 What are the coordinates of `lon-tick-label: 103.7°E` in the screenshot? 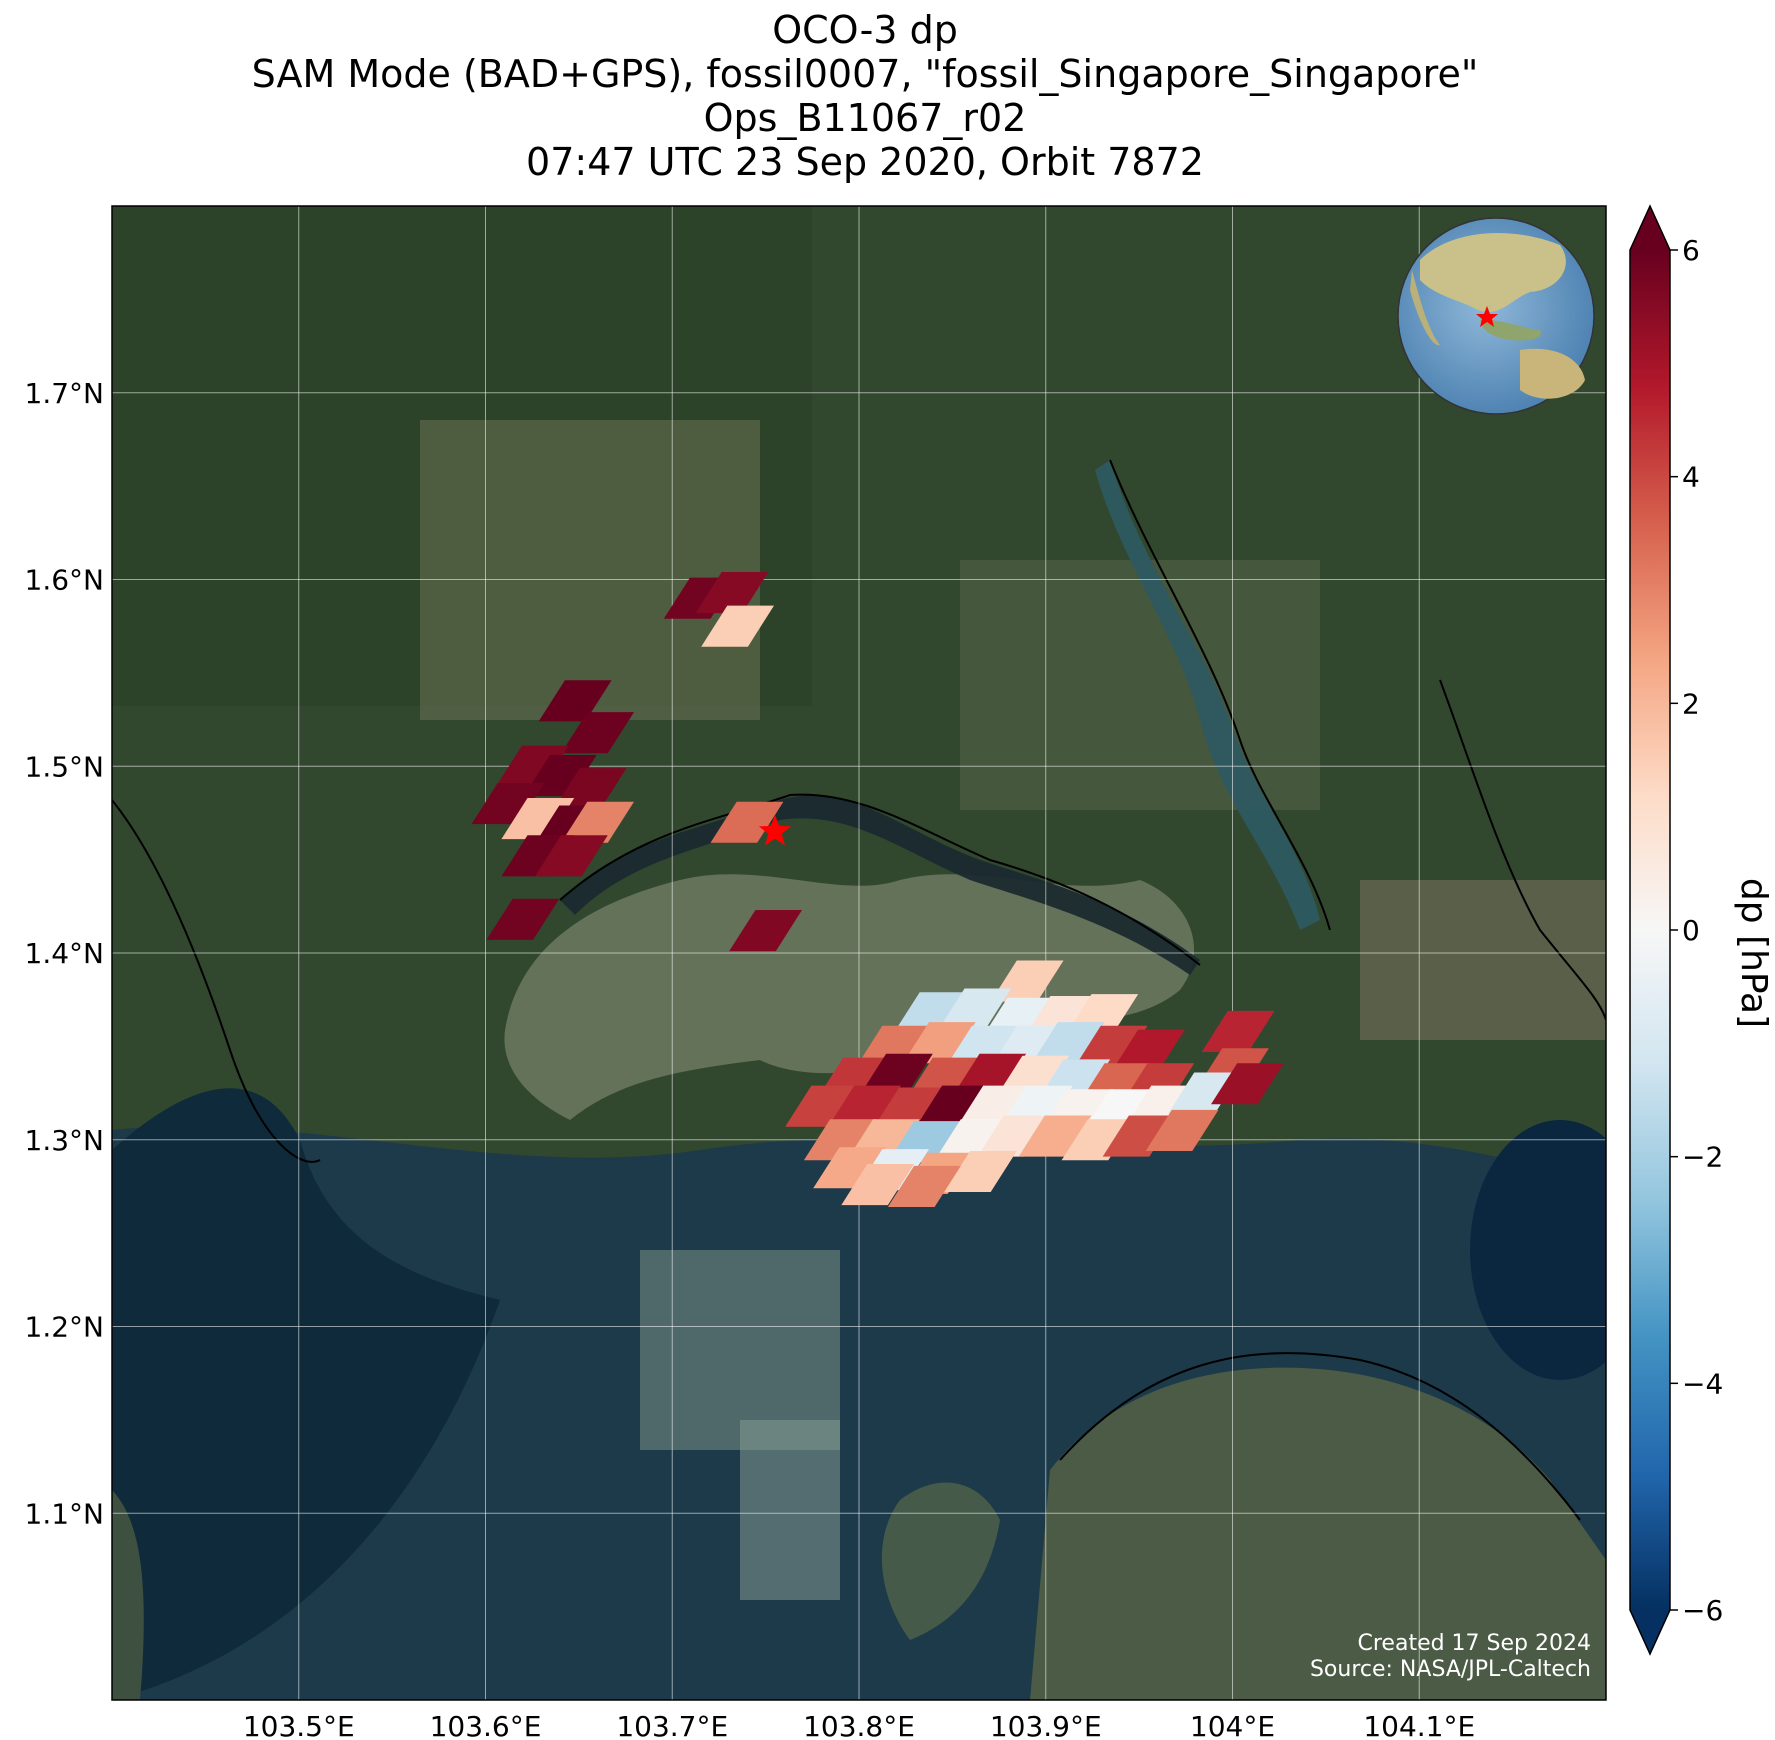 It's located at (672, 1725).